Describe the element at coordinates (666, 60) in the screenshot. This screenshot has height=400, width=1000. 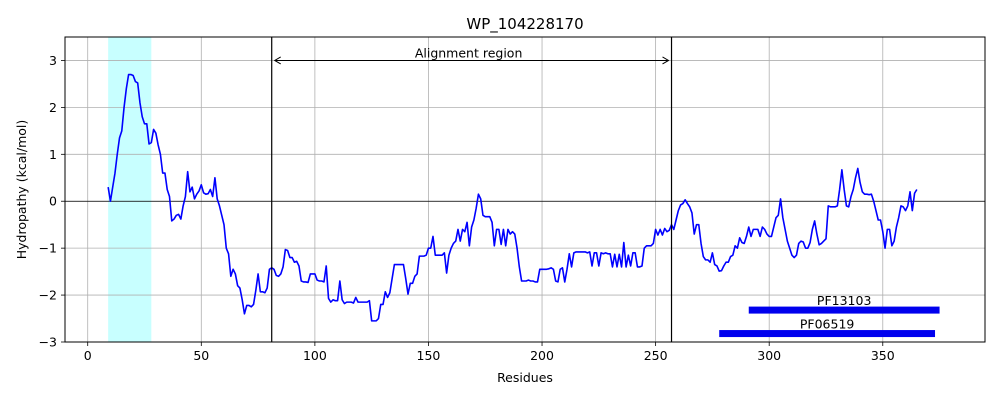
I see `alignment-arrow-right-head` at that location.